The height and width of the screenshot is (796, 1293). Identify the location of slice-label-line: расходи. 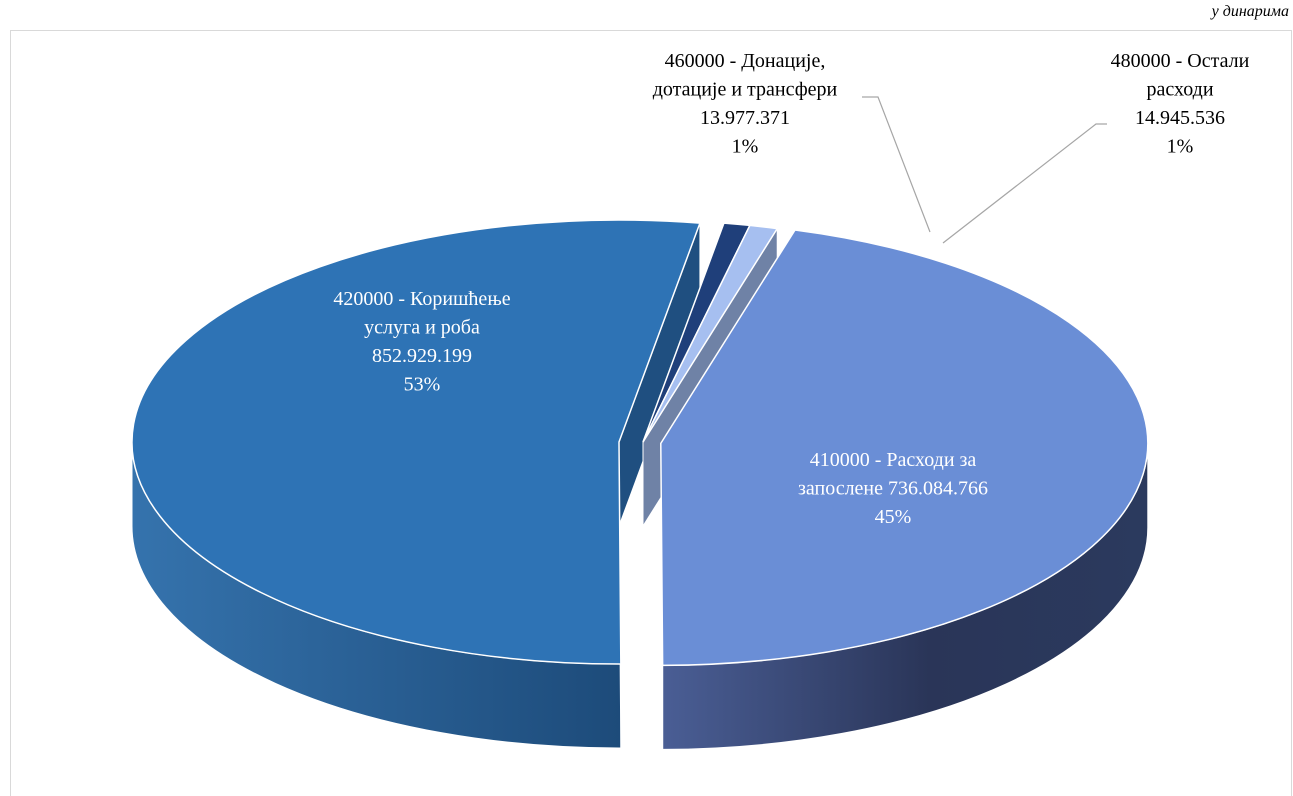
(1179, 90).